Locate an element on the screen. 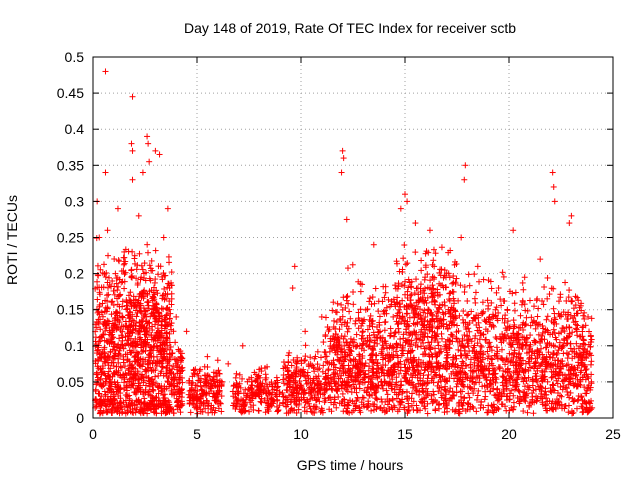 This screenshot has width=640, height=480. x-tick-label: 5 is located at coordinates (197, 434).